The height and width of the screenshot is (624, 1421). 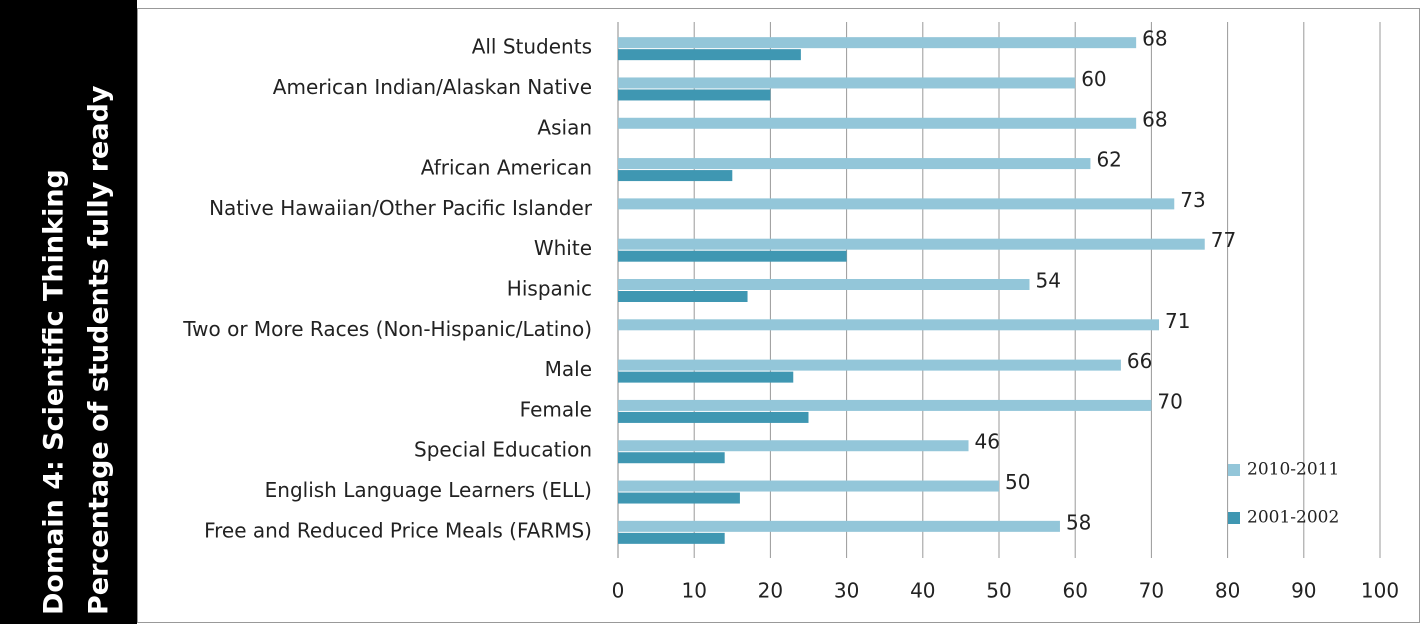 What do you see at coordinates (401, 208) in the screenshot?
I see `y-tick-label: Native Hawaiian/Other Pacific Islander` at bounding box center [401, 208].